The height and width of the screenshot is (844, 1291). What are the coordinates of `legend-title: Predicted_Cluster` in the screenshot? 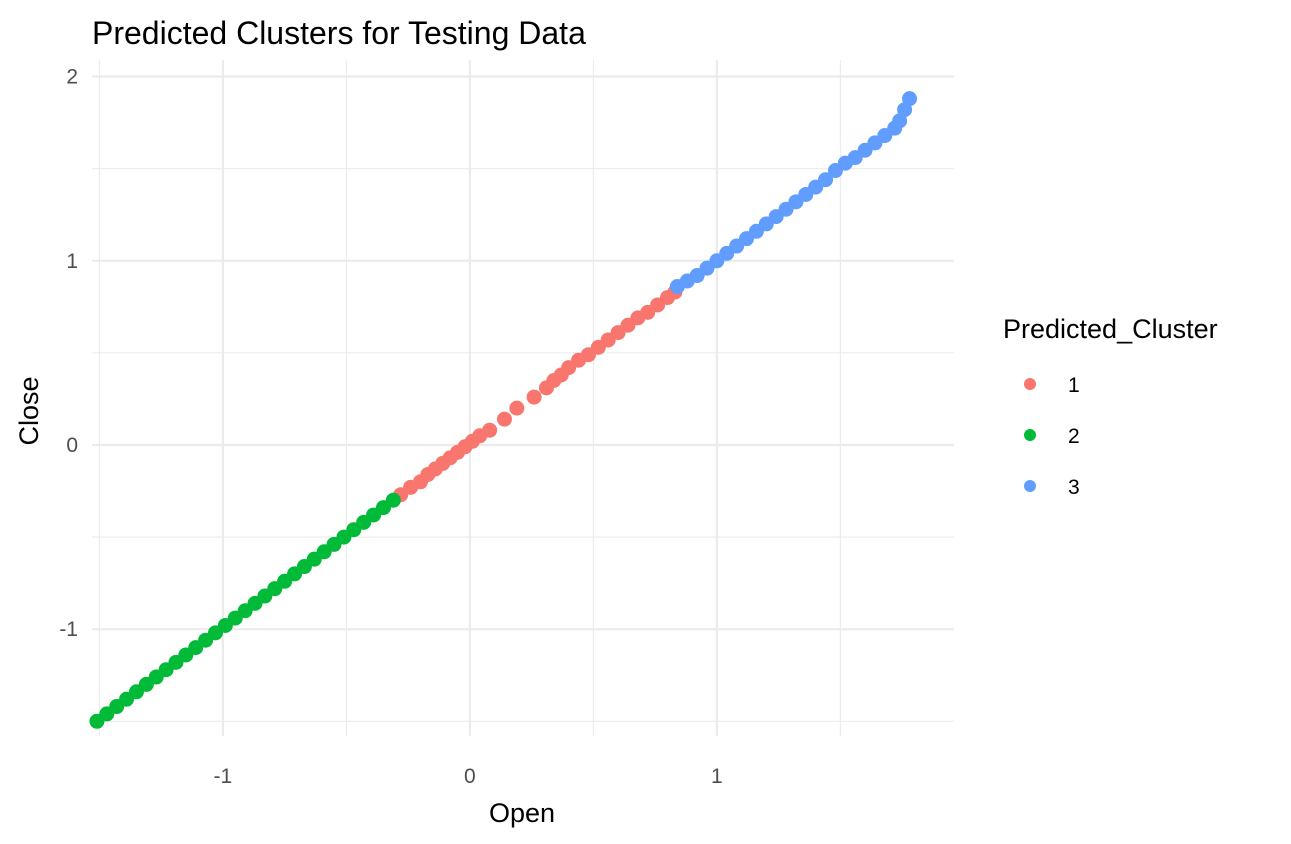 It's located at (1110, 329).